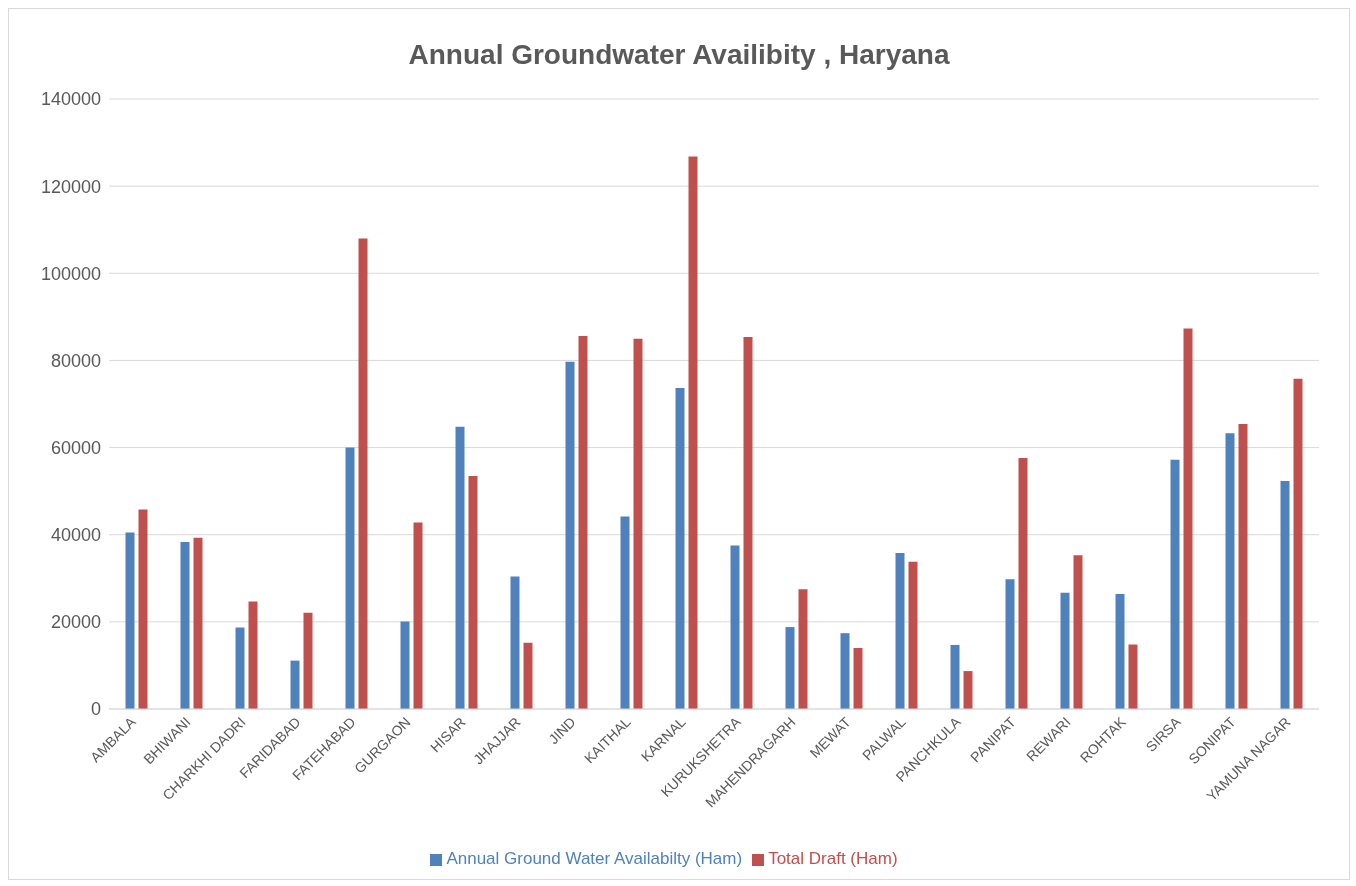 Image resolution: width=1356 pixels, height=886 pixels. I want to click on y-tick-label: 80000, so click(75, 360).